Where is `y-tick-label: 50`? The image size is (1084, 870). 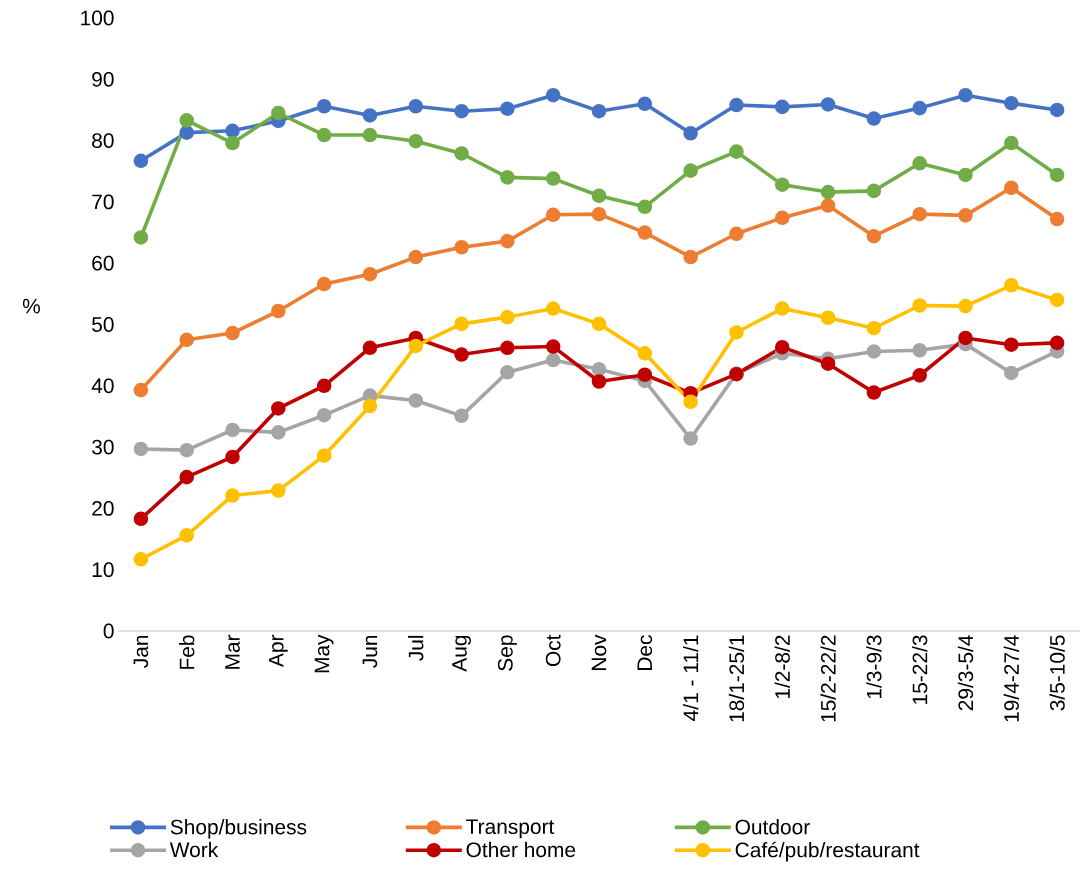
y-tick-label: 50 is located at coordinates (103, 324).